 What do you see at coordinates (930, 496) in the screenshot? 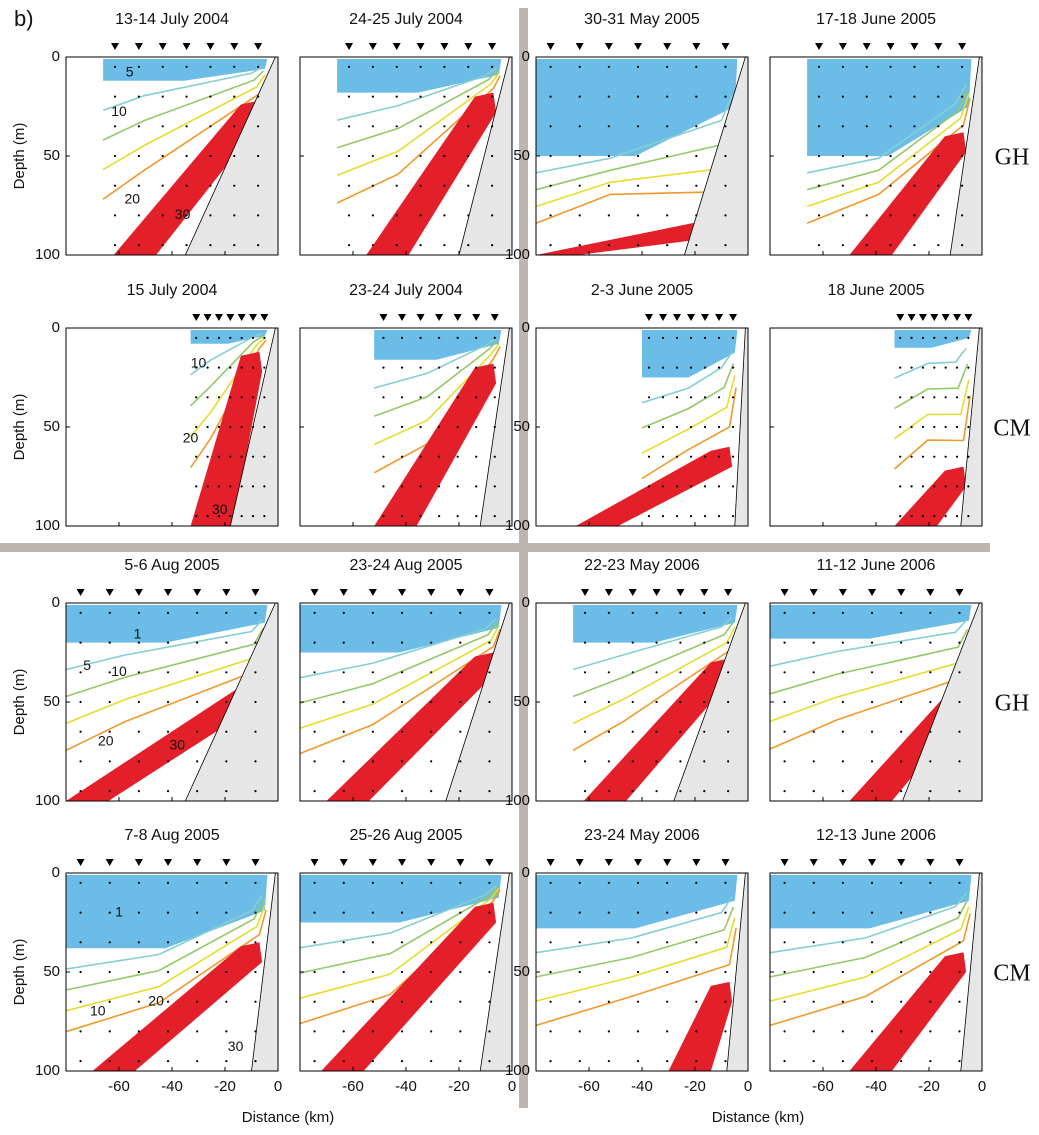
I see `dense-layer` at bounding box center [930, 496].